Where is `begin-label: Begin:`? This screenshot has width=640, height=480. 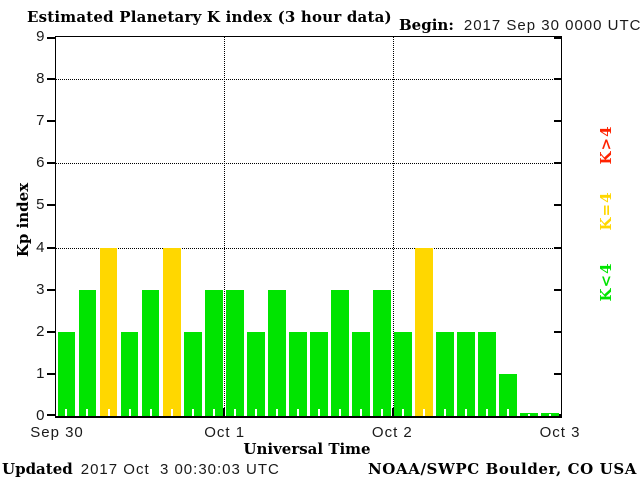
begin-label: Begin: is located at coordinates (426, 25).